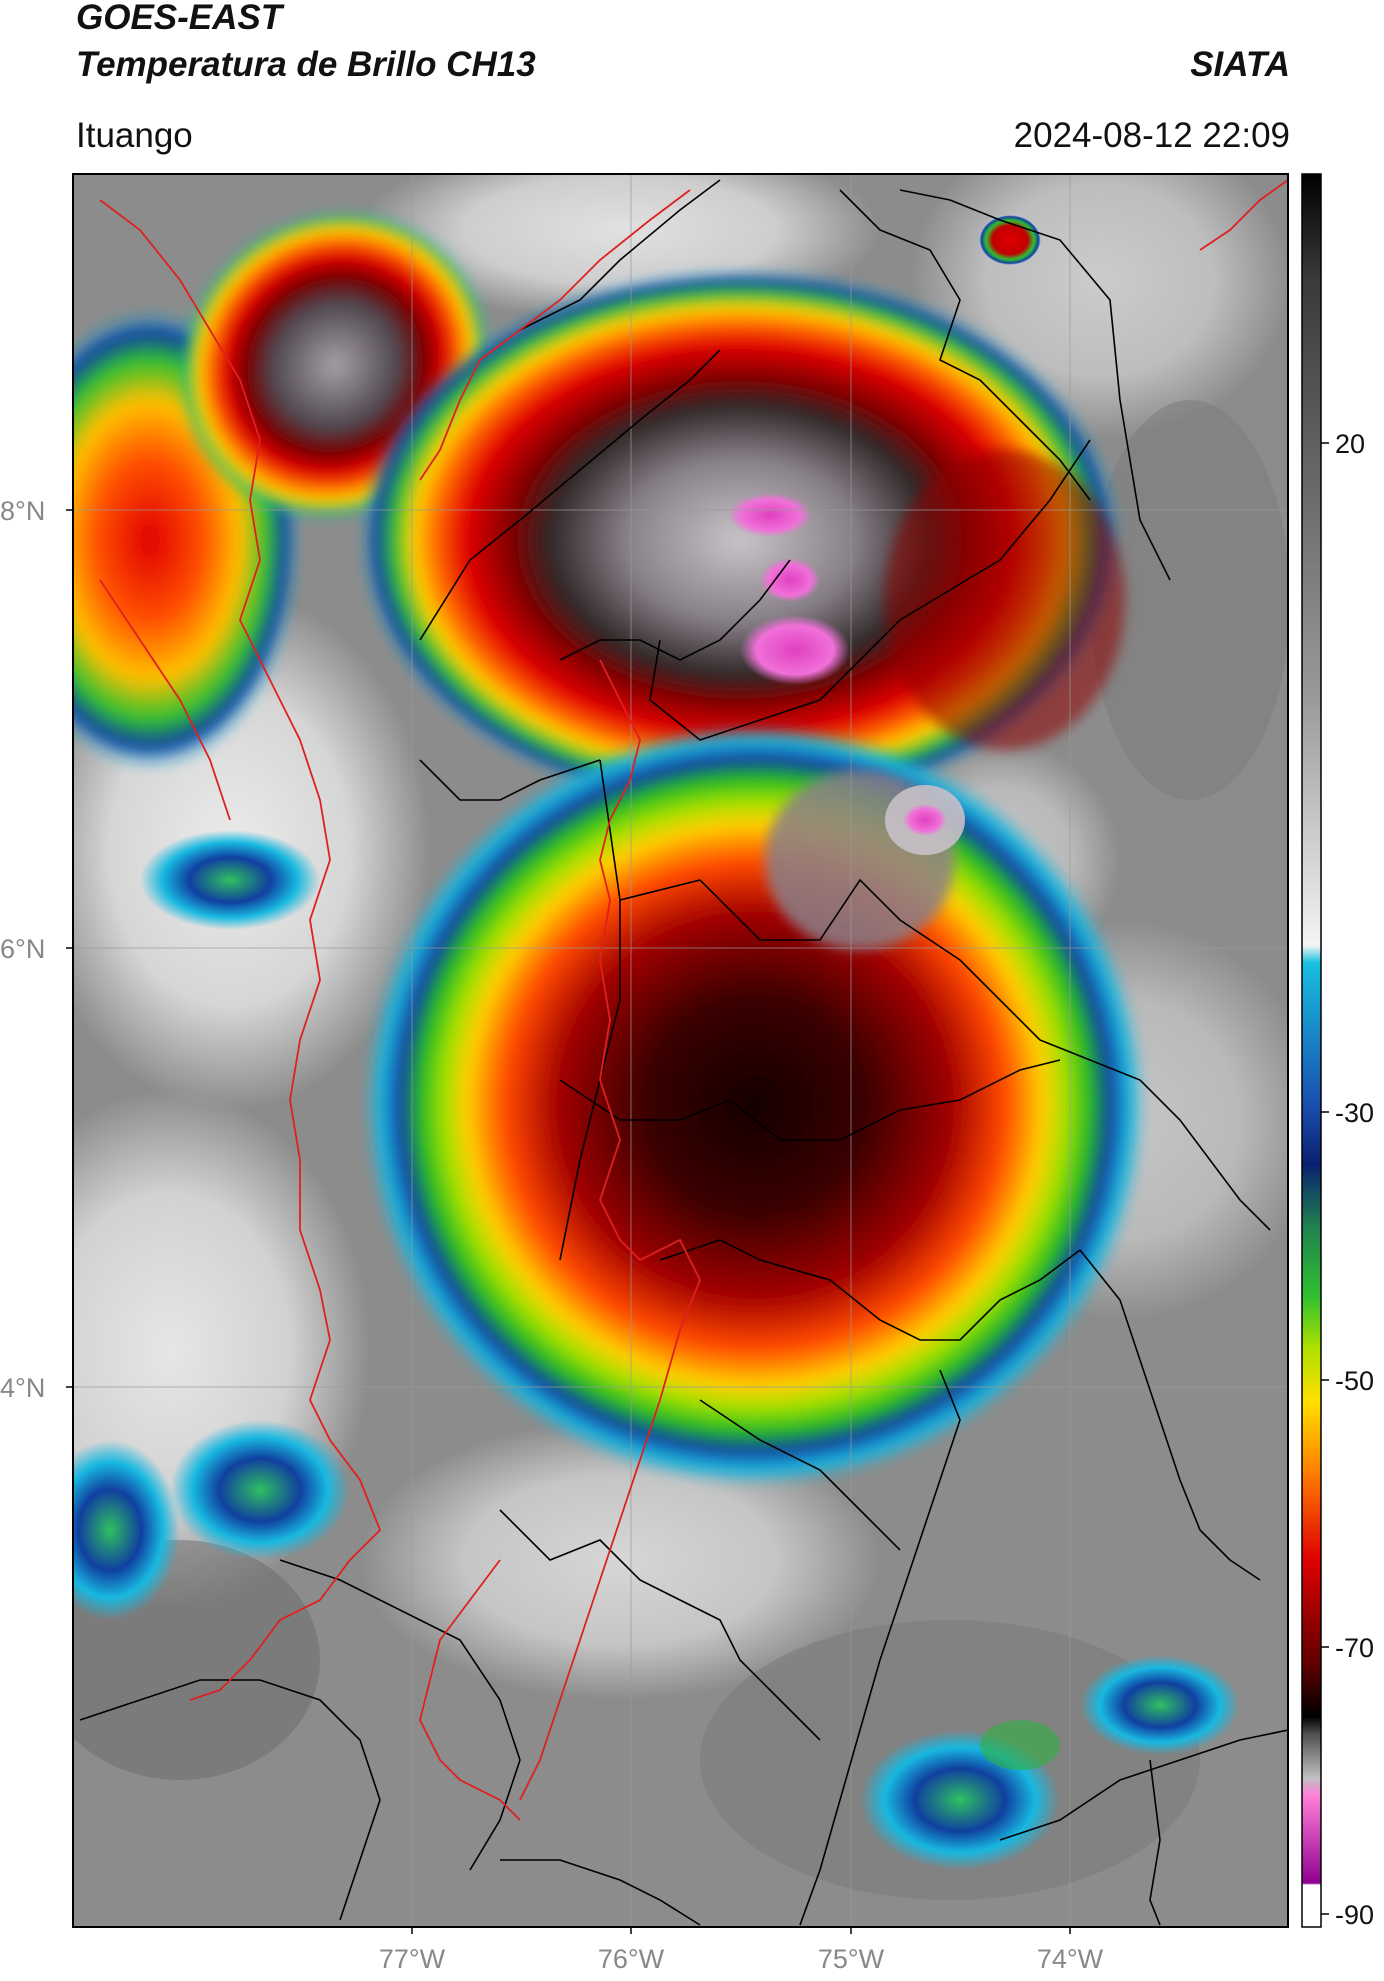 This screenshot has width=1384, height=1981. Describe the element at coordinates (1354, 1113) in the screenshot. I see `colorbar-tick-minus30: -30` at that location.